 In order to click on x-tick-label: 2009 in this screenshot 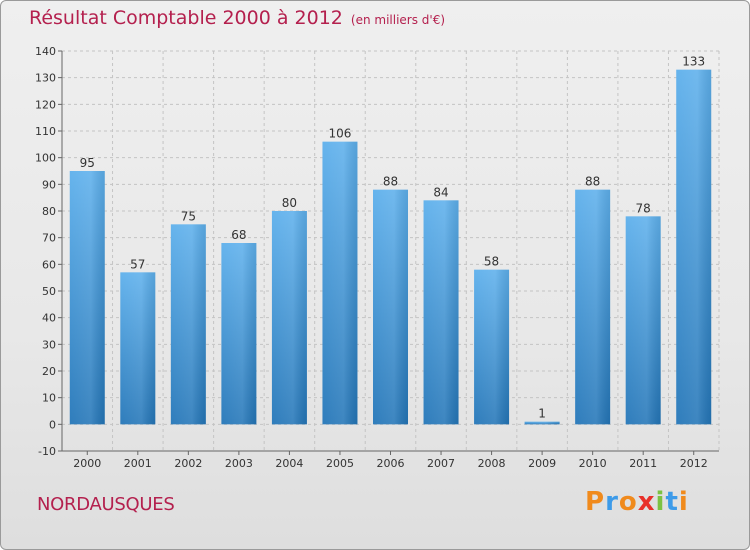, I will do `click(542, 463)`.